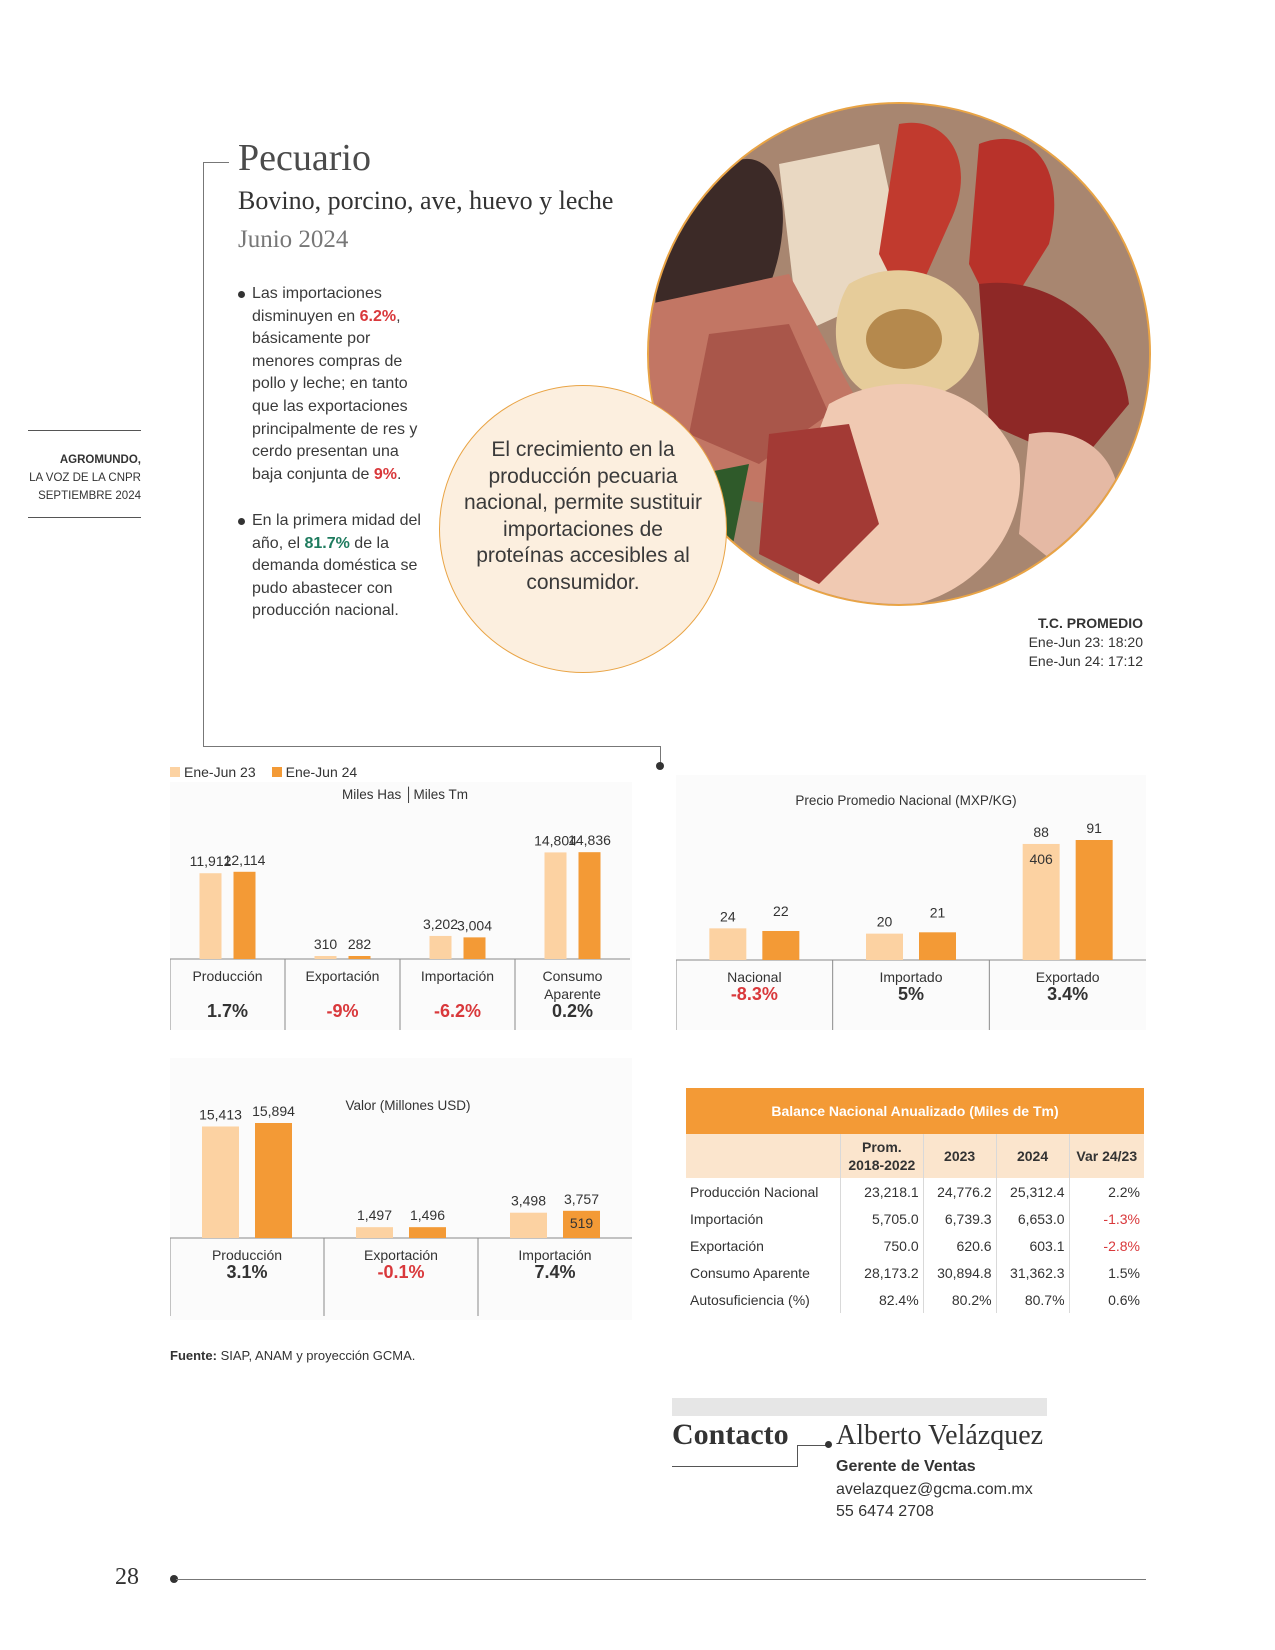 This screenshot has height=1650, width=1275. I want to click on change-value: 3.1%, so click(246, 1272).